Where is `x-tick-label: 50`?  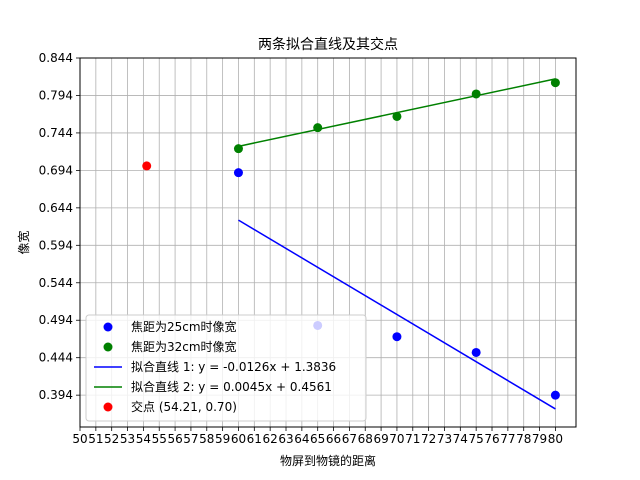 x-tick-label: 50 is located at coordinates (79, 439).